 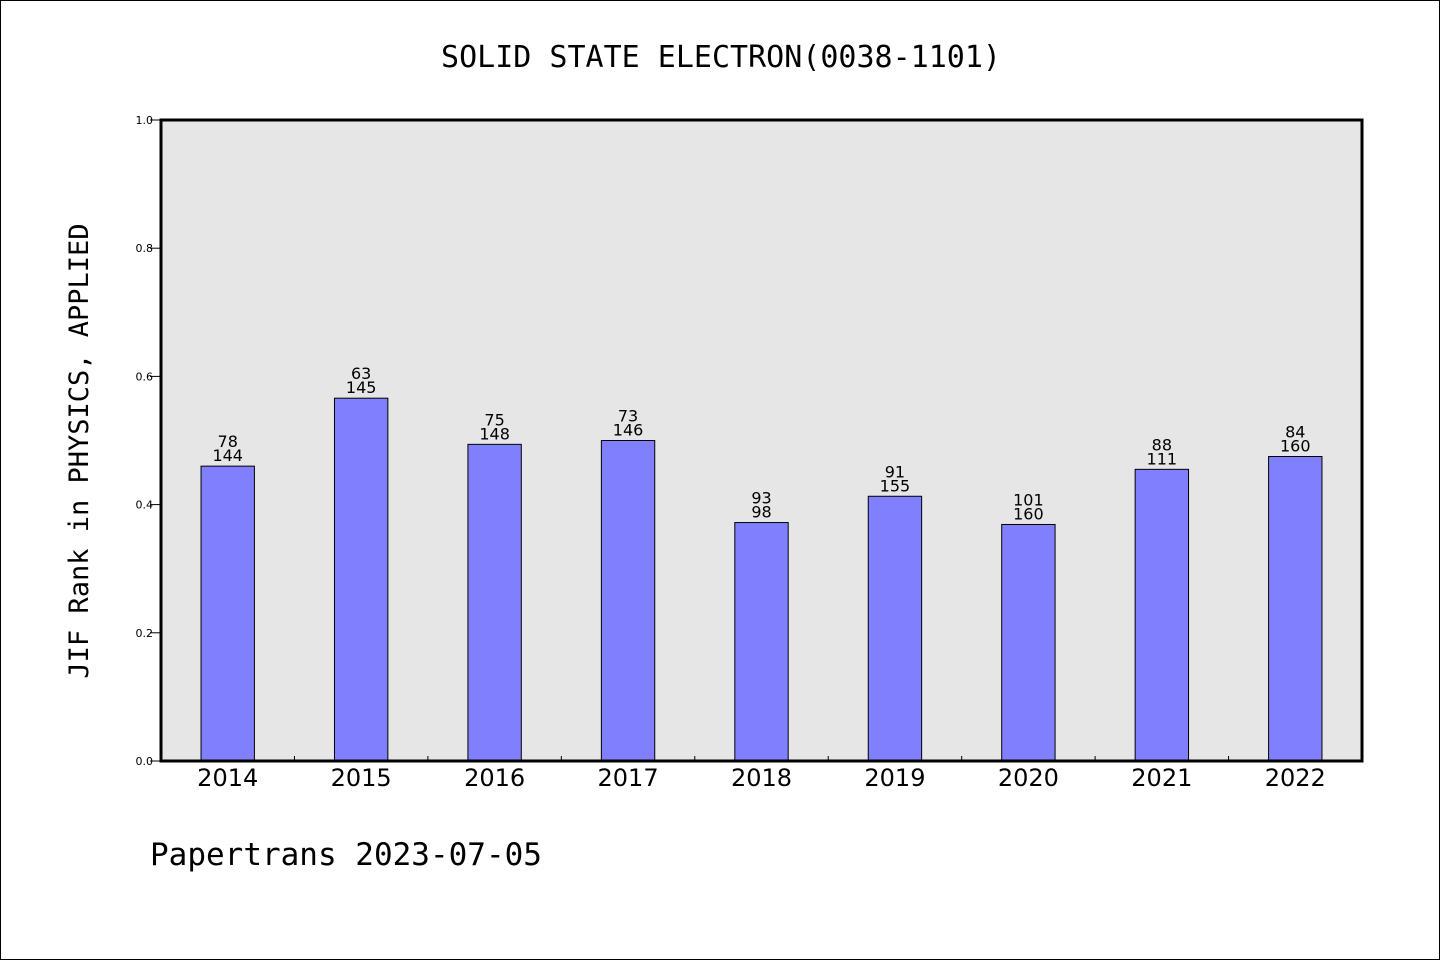 What do you see at coordinates (494, 419) in the screenshot?
I see `bar-rank-label: 75` at bounding box center [494, 419].